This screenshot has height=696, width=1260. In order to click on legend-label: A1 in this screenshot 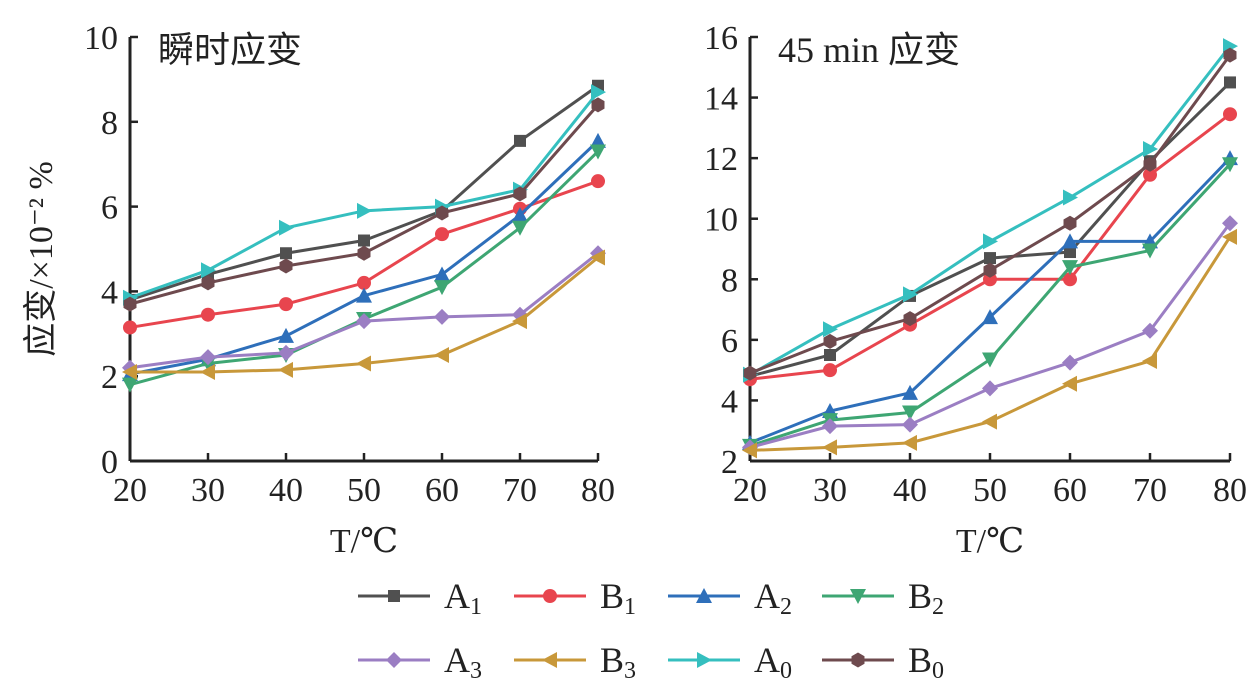, I will do `click(463, 598)`.